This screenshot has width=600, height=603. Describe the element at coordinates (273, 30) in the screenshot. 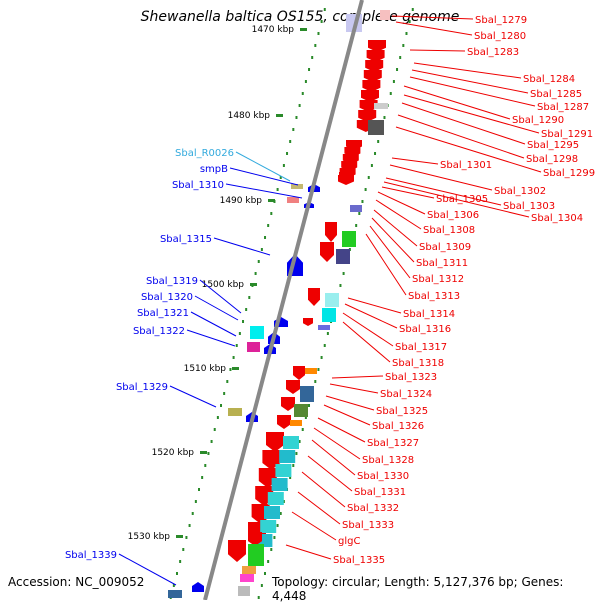

I see `scale-label: 1470 kbp` at that location.